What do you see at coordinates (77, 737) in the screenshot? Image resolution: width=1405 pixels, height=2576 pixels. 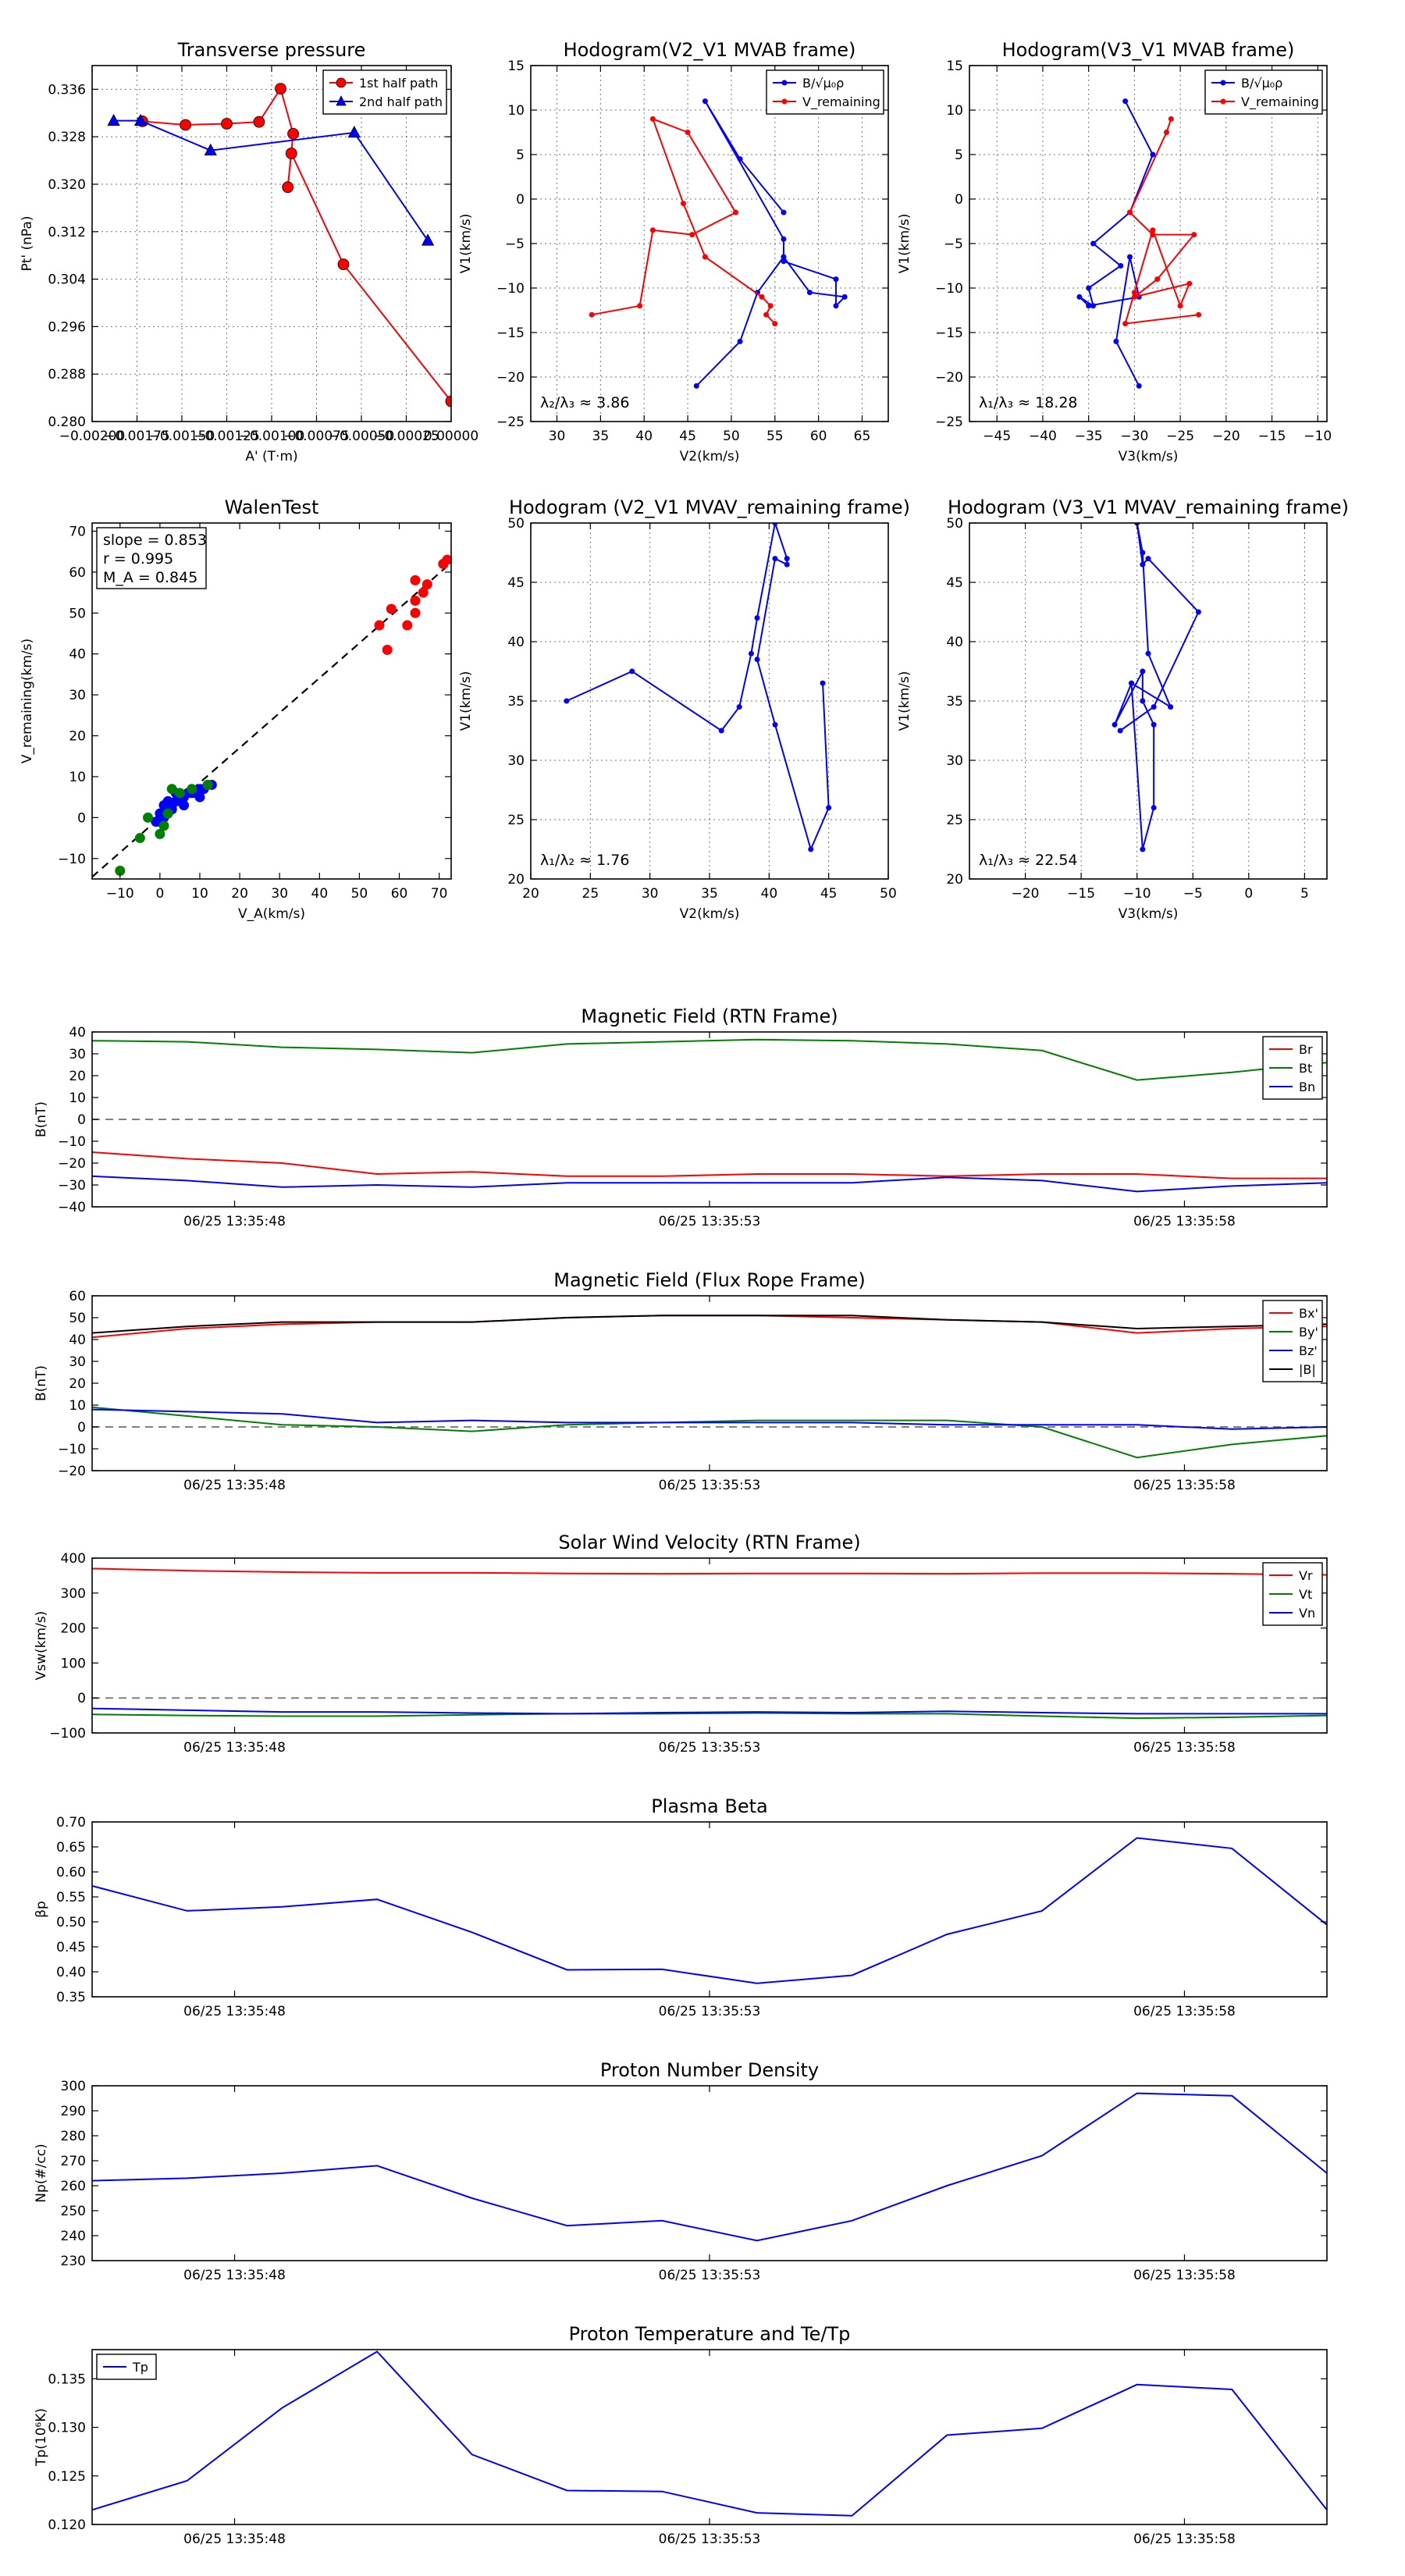 I see `y-tick-label: 20` at bounding box center [77, 737].